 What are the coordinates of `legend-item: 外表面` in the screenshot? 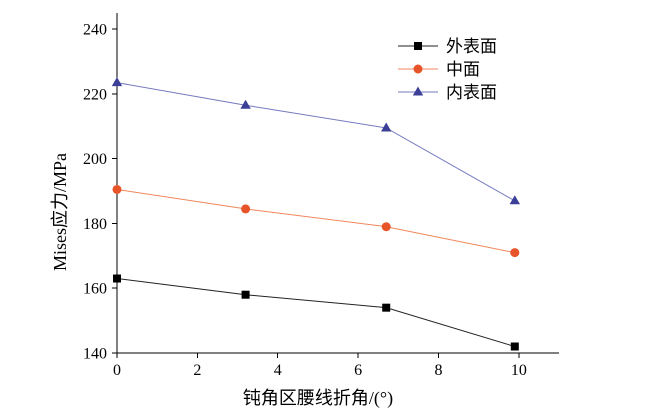 It's located at (447, 46).